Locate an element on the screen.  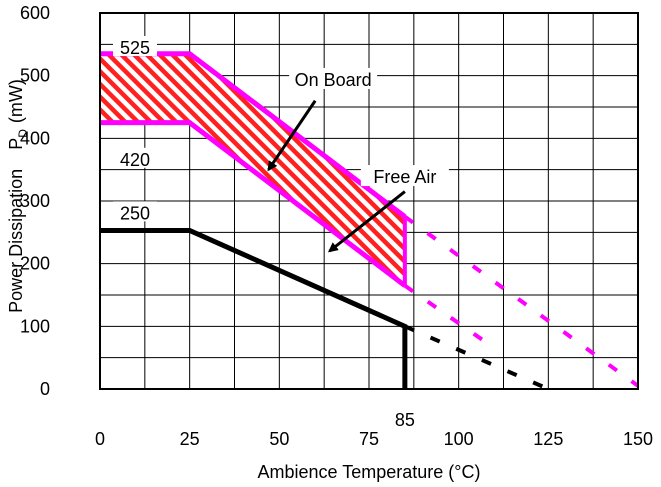
y-tick-label: 300 is located at coordinates (35, 201).